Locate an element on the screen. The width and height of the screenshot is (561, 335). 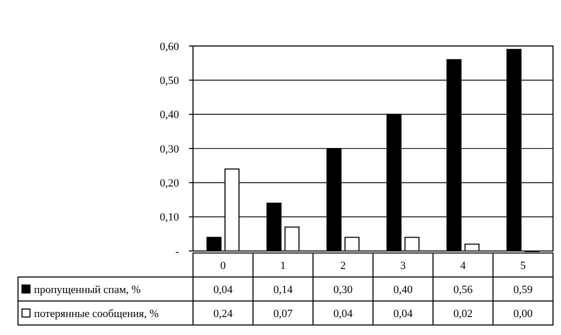
x-tick-label: 5 is located at coordinates (523, 266).